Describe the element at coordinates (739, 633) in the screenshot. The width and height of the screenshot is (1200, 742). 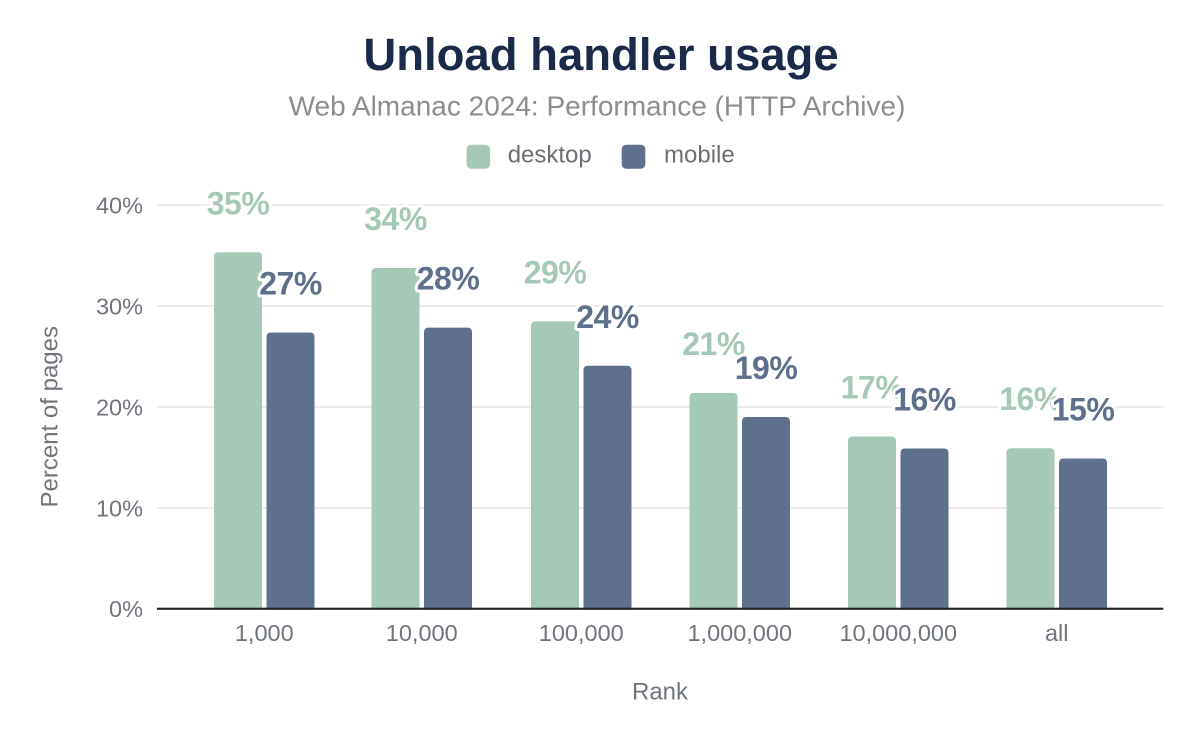
I see `svg-text: 1,000,000` at that location.